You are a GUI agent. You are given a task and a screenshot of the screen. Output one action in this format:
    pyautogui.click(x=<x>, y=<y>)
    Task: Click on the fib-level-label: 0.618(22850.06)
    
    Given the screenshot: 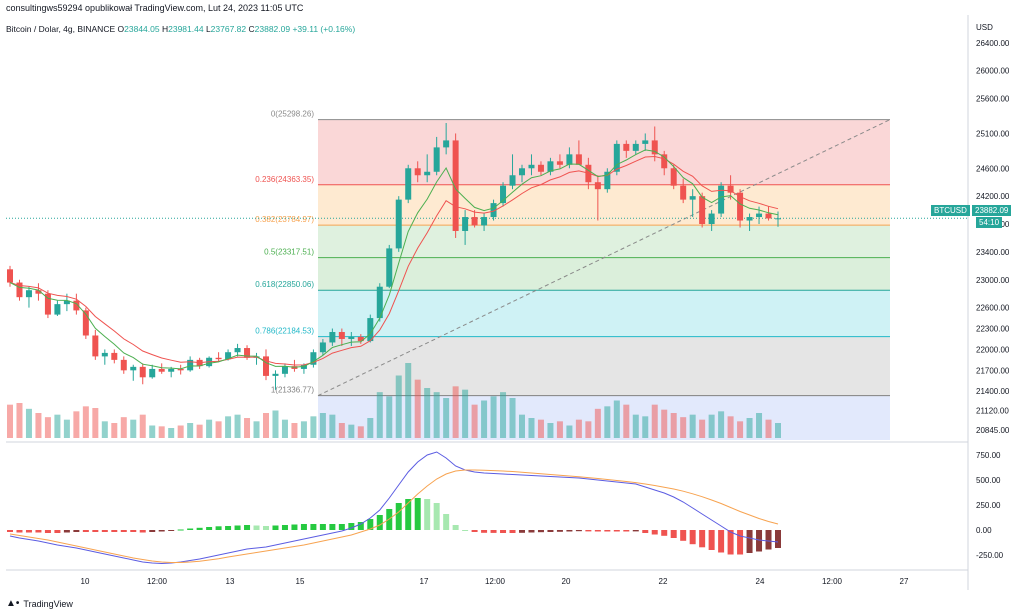 What is the action you would take?
    pyautogui.click(x=284, y=284)
    